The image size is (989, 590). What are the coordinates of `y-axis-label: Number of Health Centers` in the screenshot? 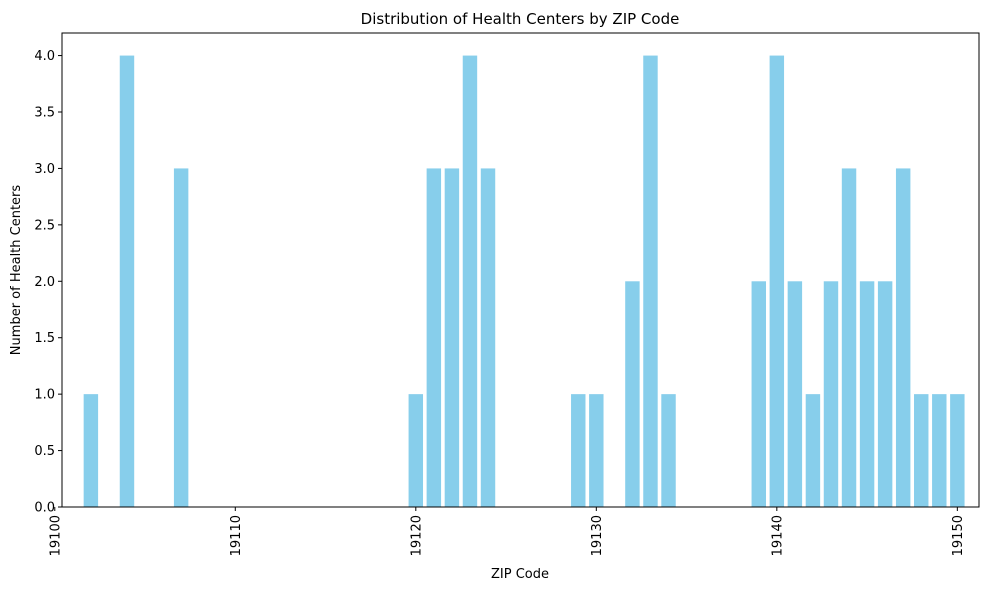 It's located at (16, 270).